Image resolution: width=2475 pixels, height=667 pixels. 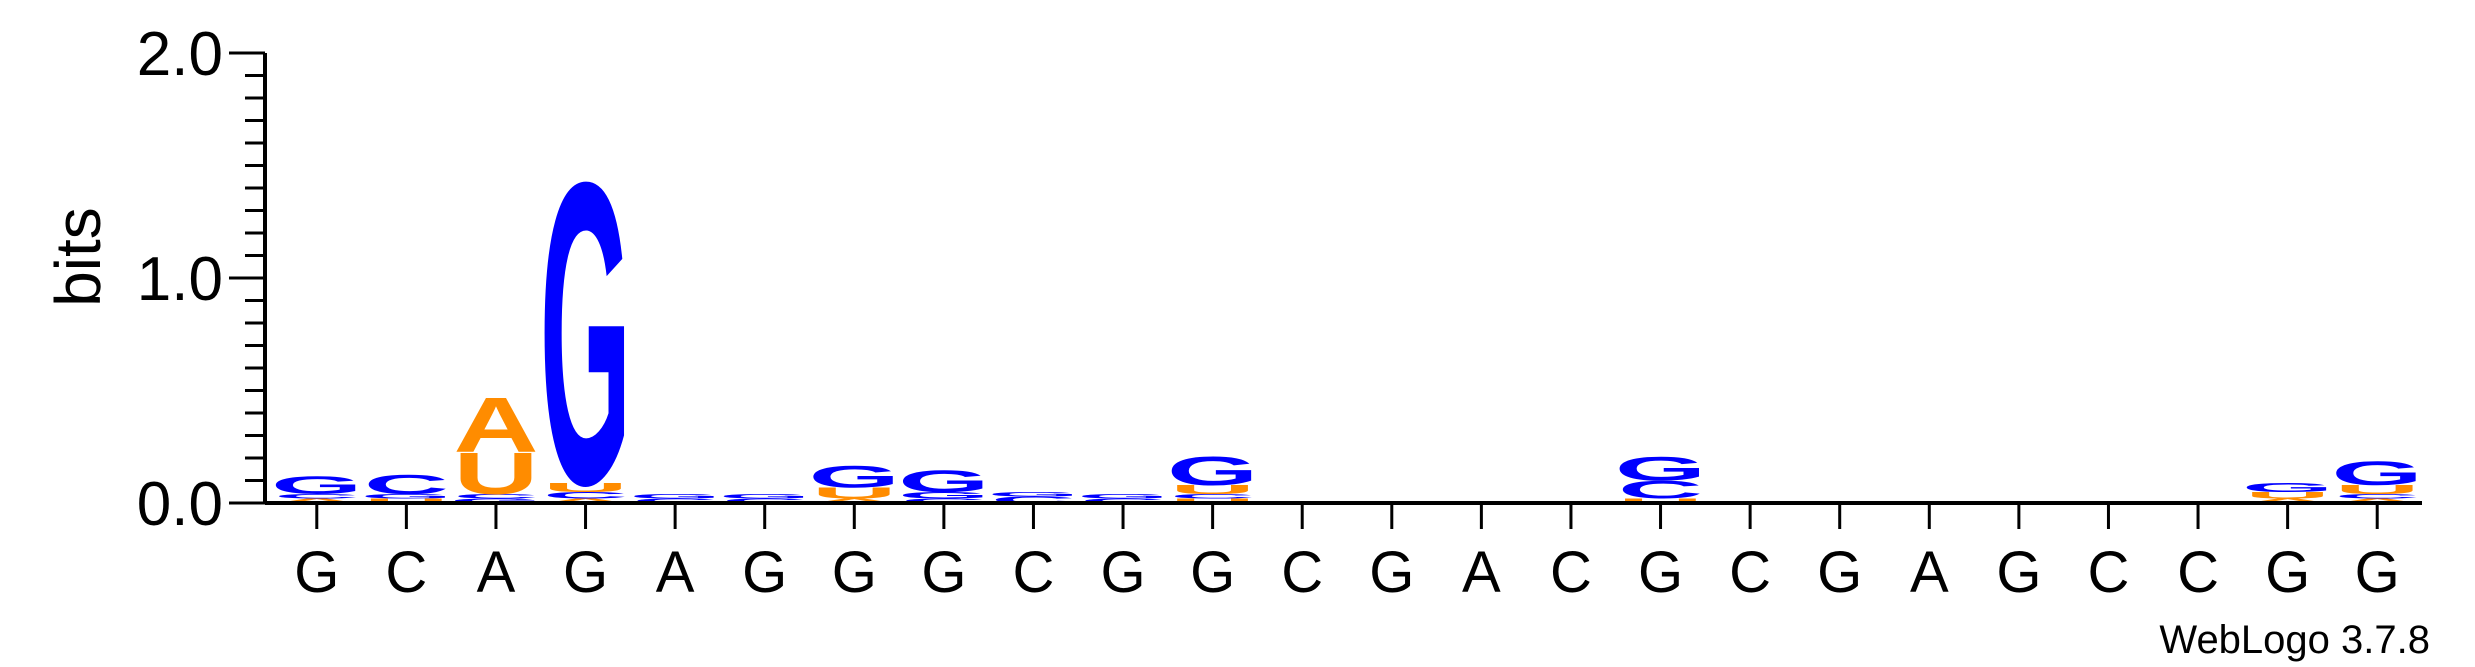 I want to click on y-axis-label: bits, so click(x=78, y=257).